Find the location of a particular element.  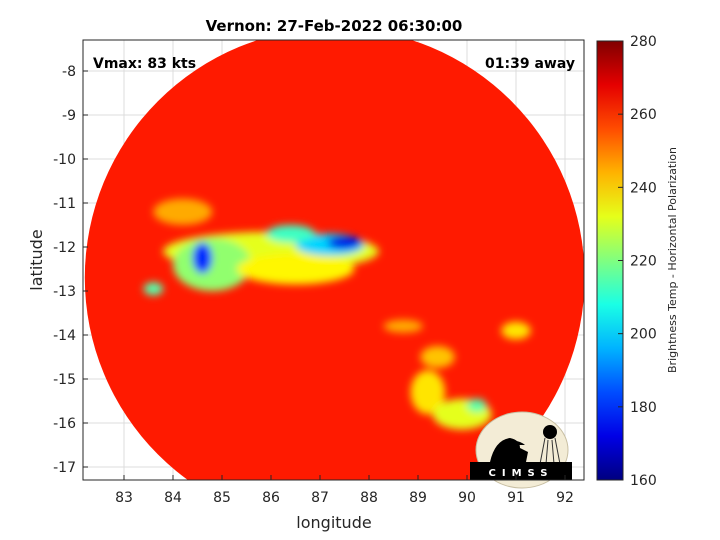

colorbar-tick-label: 240 is located at coordinates (643, 188).